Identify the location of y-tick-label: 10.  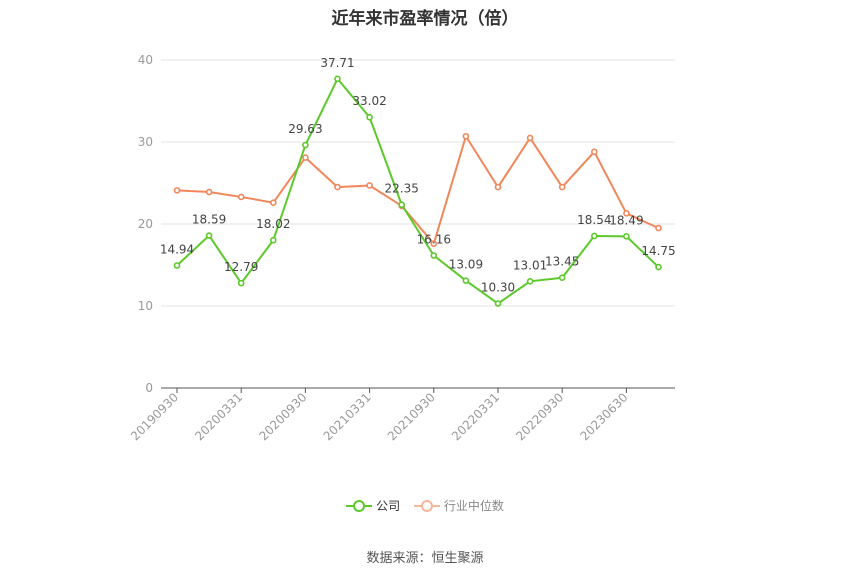
(145, 306).